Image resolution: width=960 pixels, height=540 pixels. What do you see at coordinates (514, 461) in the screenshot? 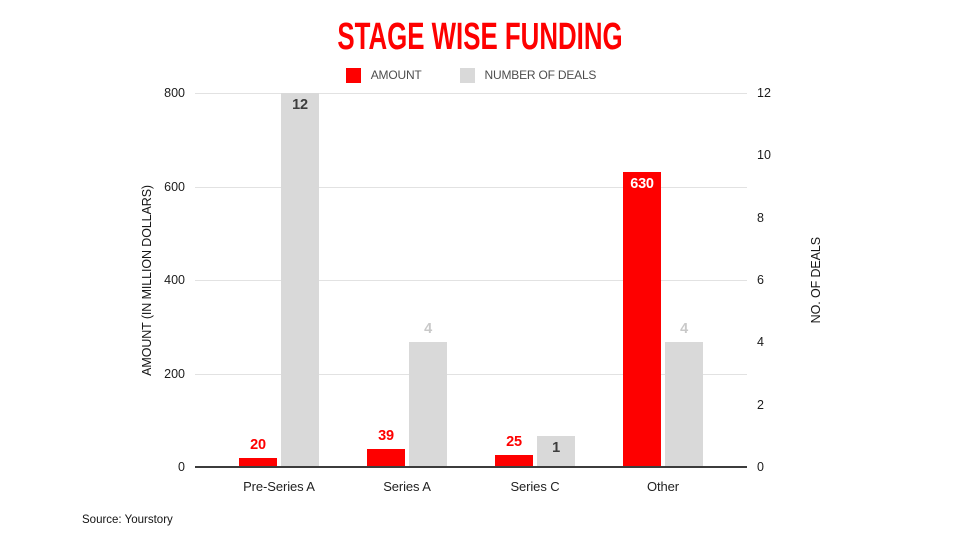
I see `bar-amount-series-c` at bounding box center [514, 461].